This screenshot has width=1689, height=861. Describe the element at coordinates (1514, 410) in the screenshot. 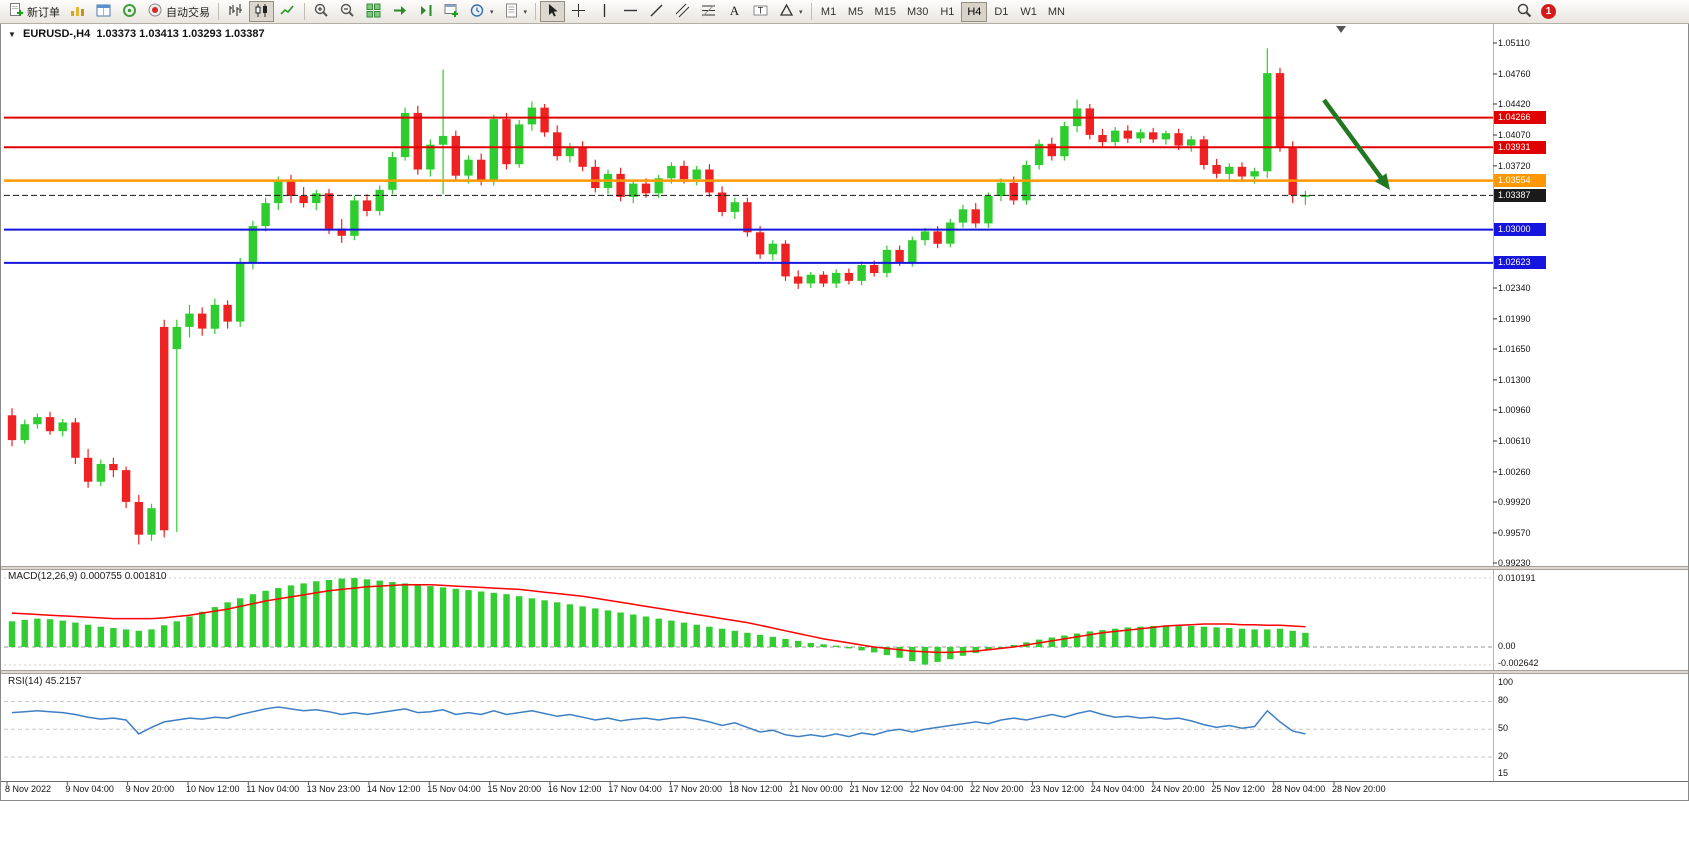

I see `price-axis-tick: 1.00960` at that location.